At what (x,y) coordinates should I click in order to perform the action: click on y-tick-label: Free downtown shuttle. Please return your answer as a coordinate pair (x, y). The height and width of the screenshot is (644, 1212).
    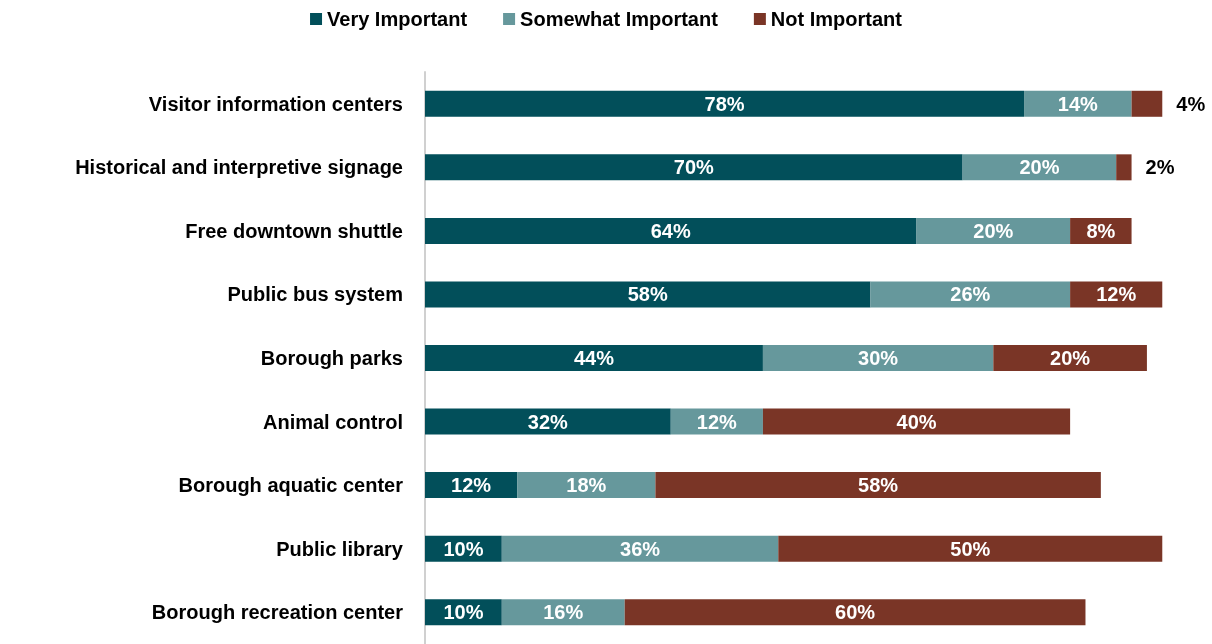
    Looking at the image, I should click on (294, 230).